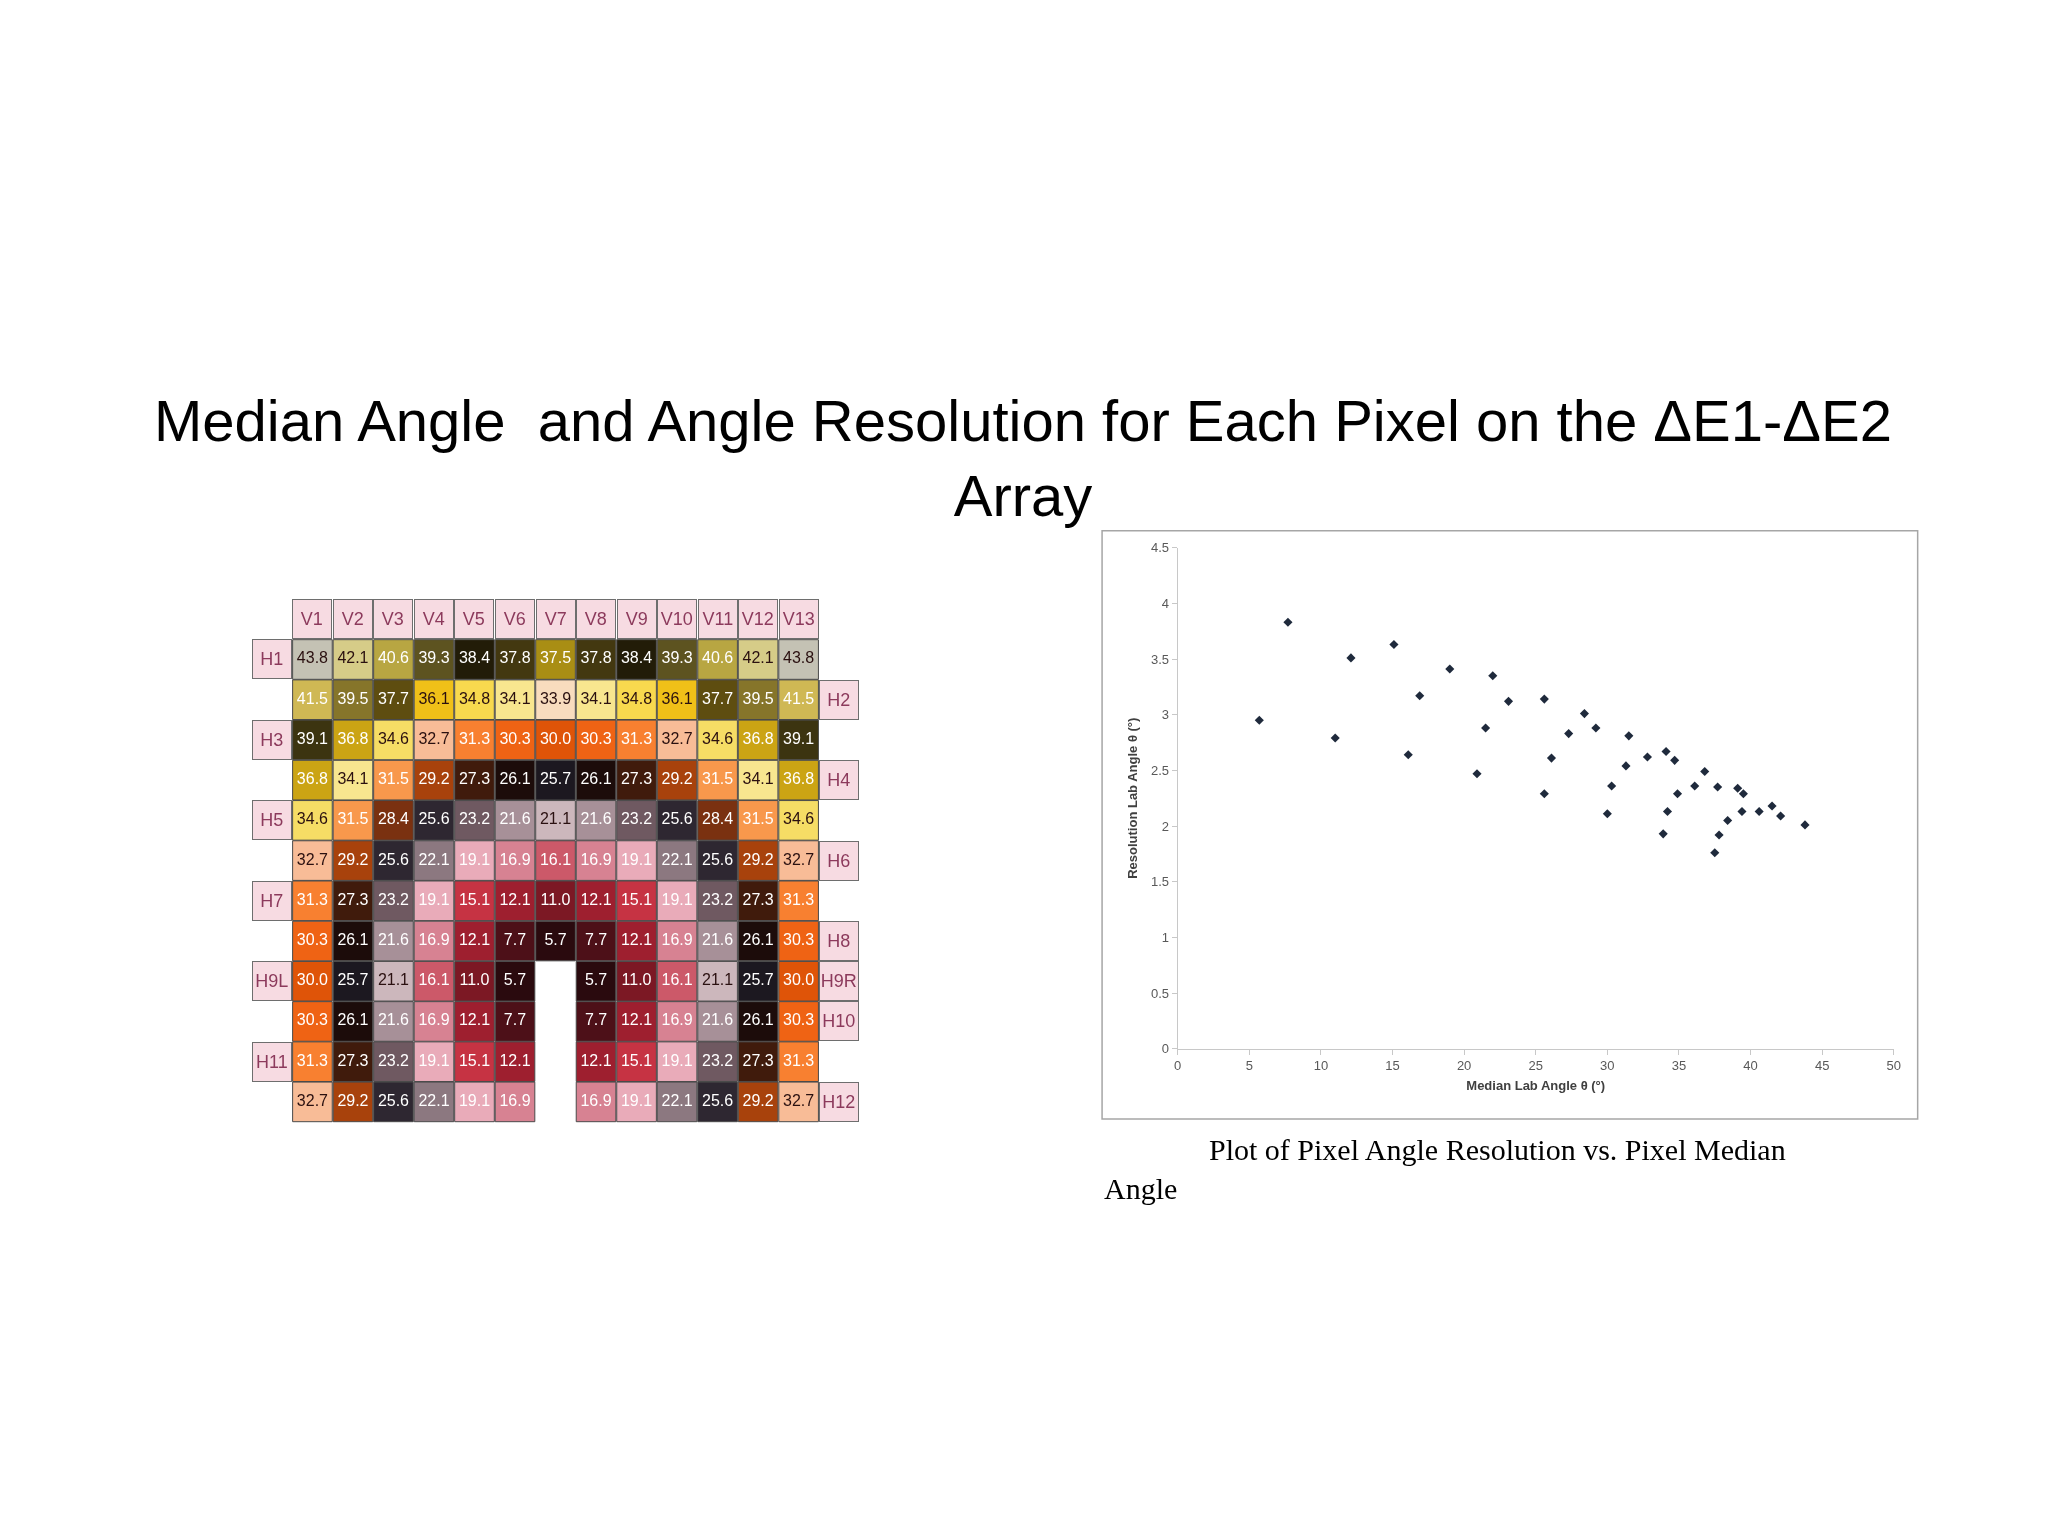 The height and width of the screenshot is (1536, 2048). Describe the element at coordinates (272, 980) in the screenshot. I see `y-tick-label: H9L` at that location.